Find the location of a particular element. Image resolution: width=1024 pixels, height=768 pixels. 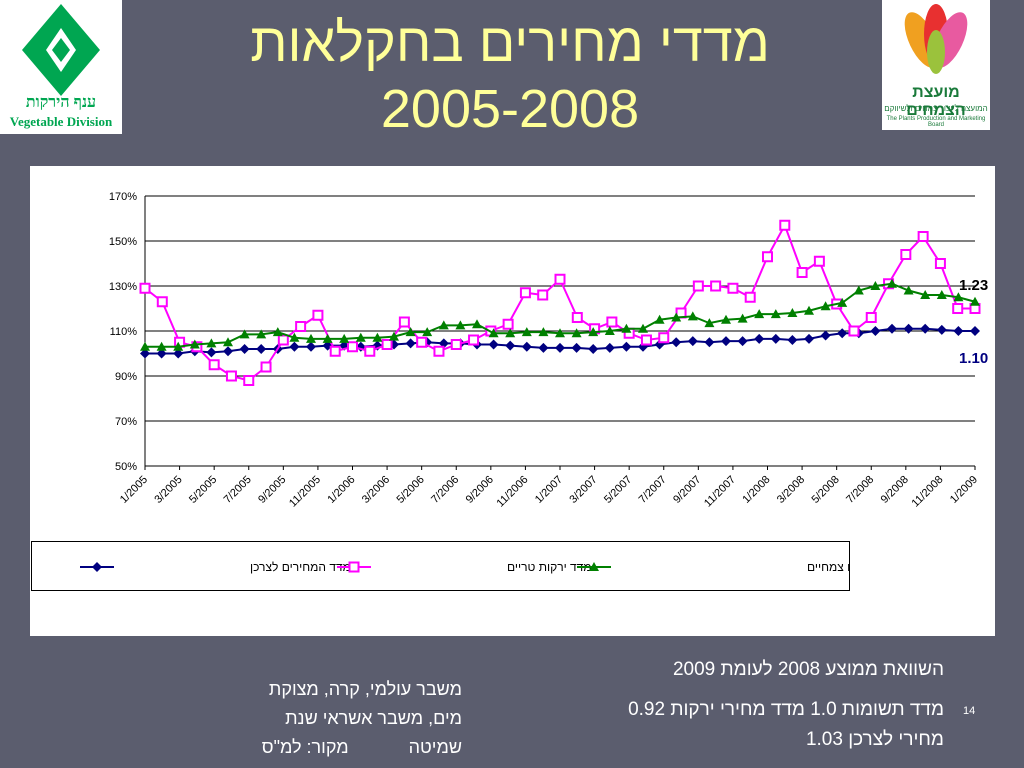

x-tick-label: 9/2005 is located at coordinates (272, 490).